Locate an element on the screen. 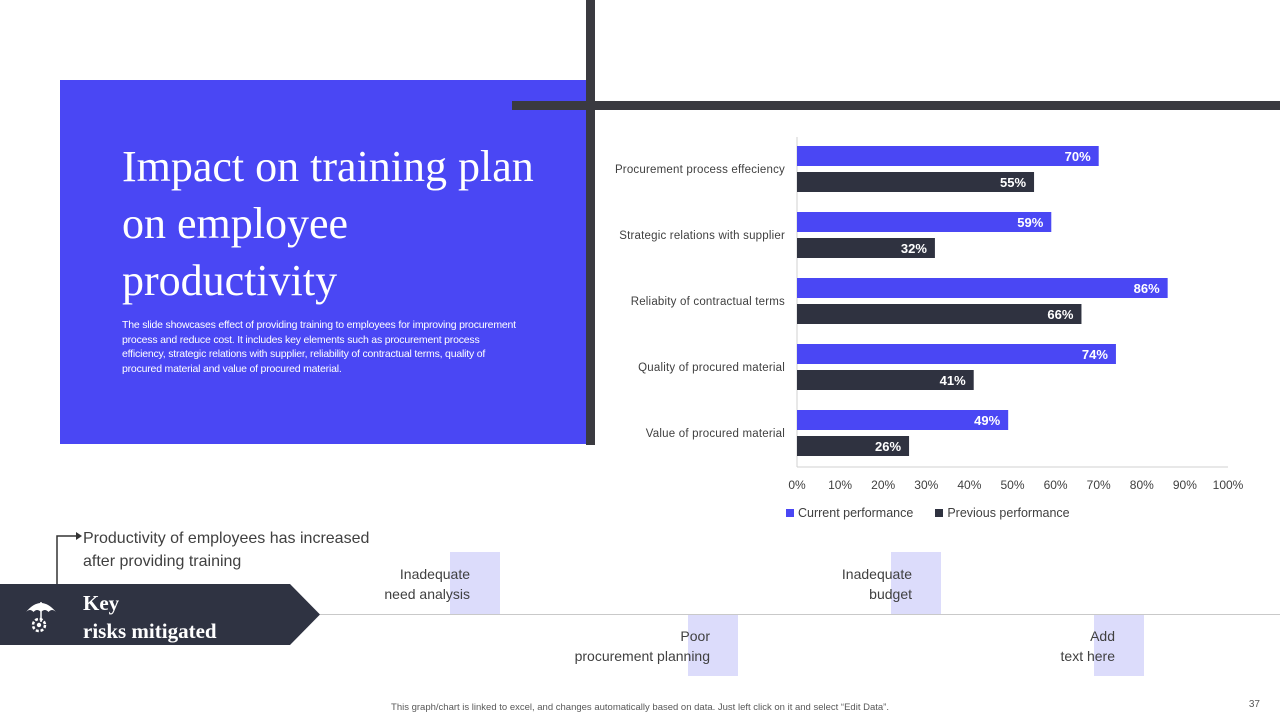 This screenshot has width=1280, height=720. risk-label-4-line2: text here is located at coordinates (1087, 655).